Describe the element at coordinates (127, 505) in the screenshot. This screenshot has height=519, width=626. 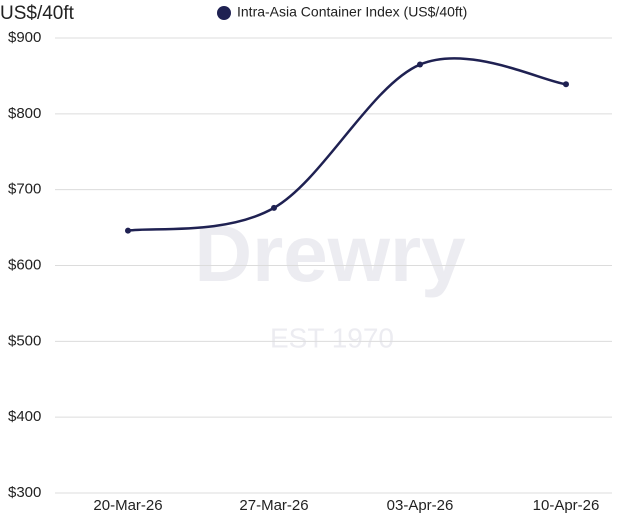
I see `x-tick-label: 20-Mar-26` at that location.